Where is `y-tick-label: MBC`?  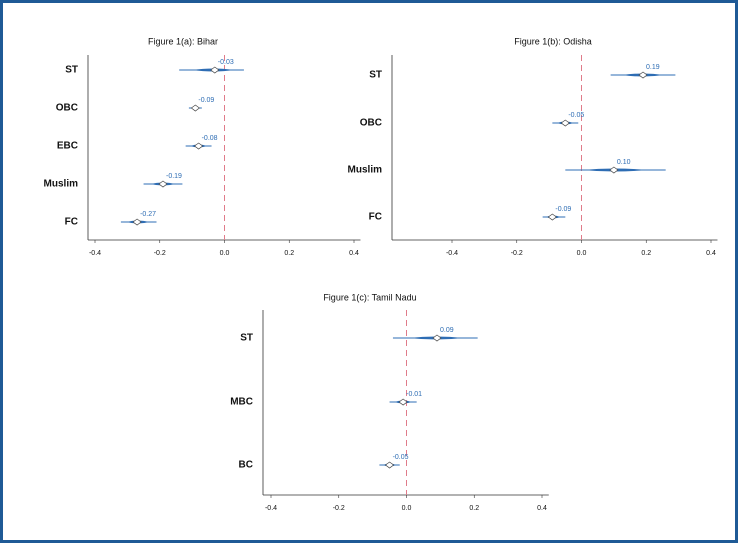
y-tick-label: MBC is located at coordinates (241, 402).